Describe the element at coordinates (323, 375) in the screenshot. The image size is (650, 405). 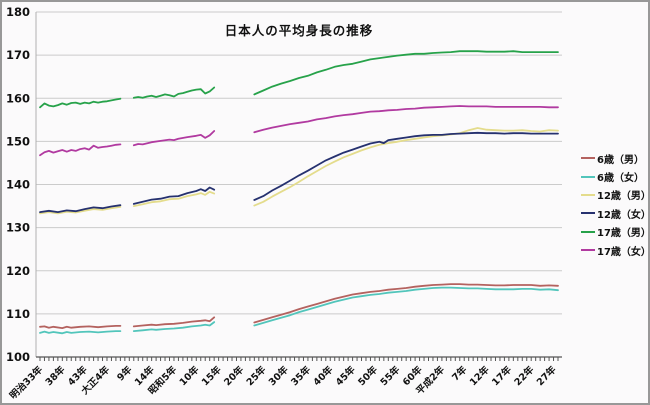
I see `x-tick-label: 40年` at that location.